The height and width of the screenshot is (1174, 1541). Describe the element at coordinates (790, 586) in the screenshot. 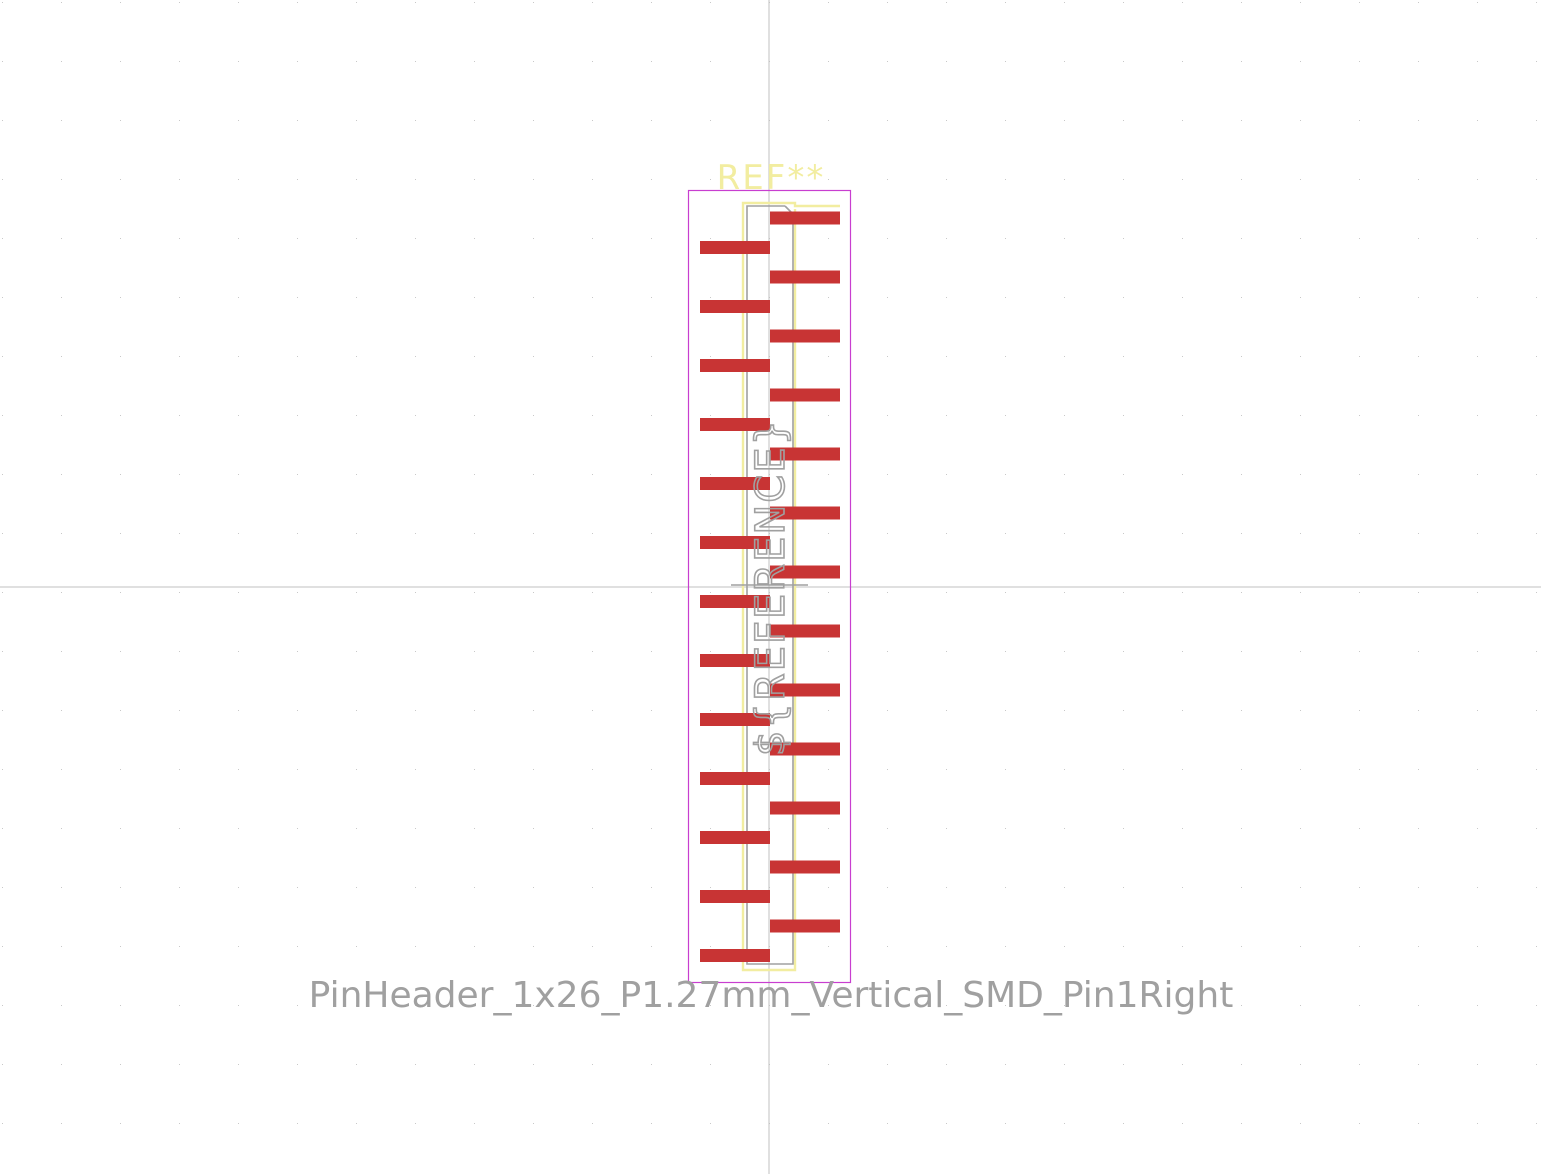

I see `silkscreen-outline` at that location.